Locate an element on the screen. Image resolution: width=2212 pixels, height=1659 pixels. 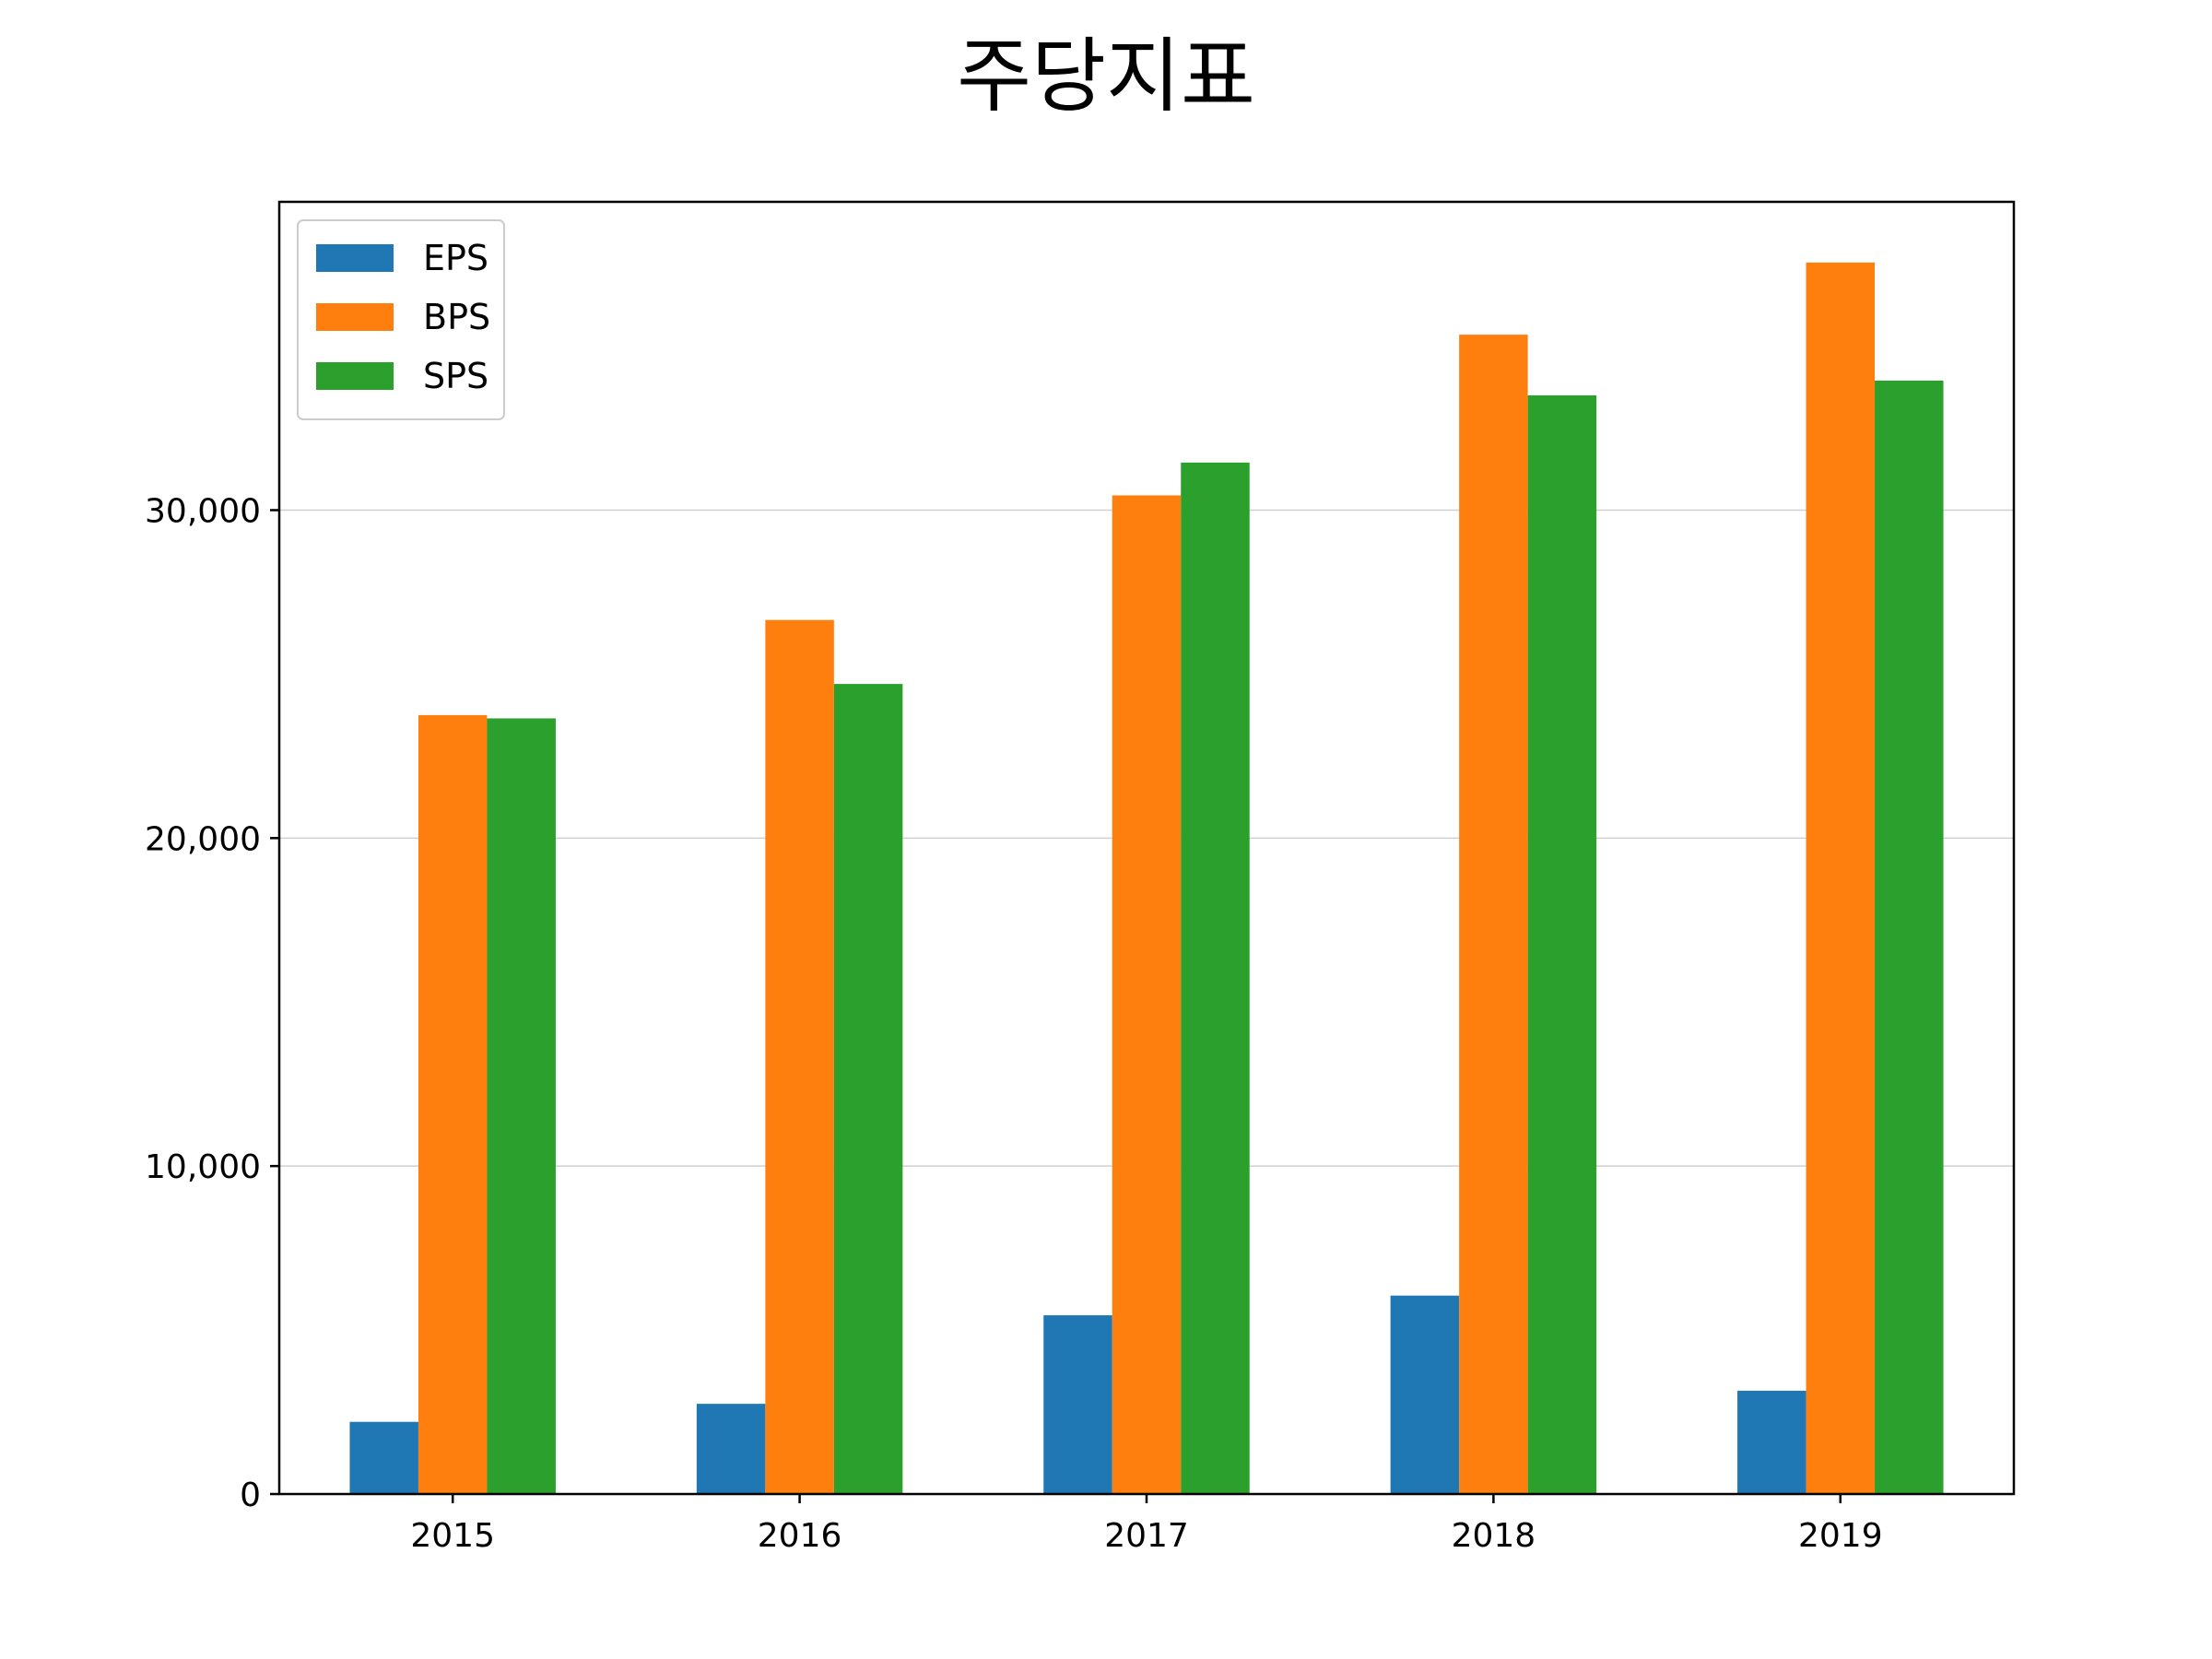
legend-label-bps: BPS is located at coordinates (456, 317).